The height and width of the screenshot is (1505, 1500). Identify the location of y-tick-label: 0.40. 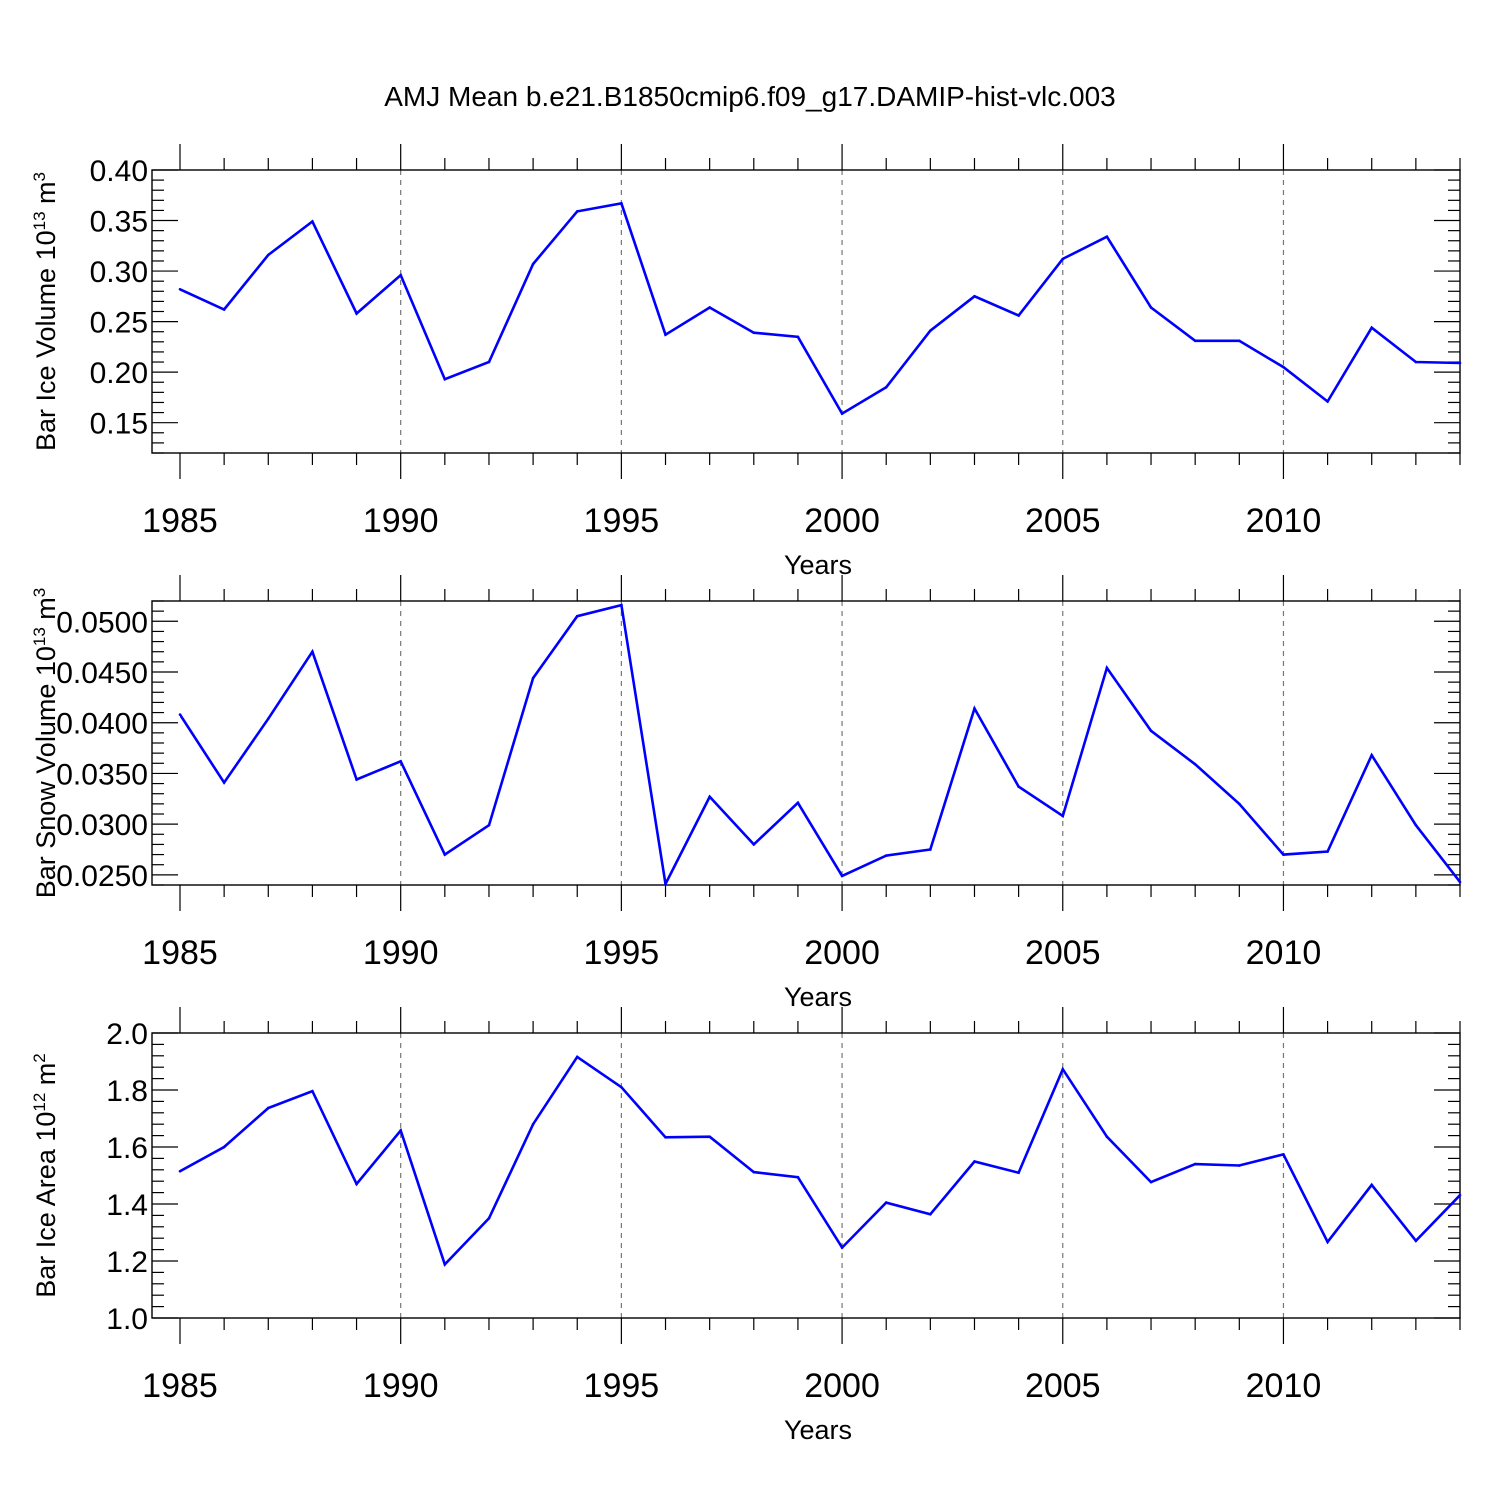
(119, 171).